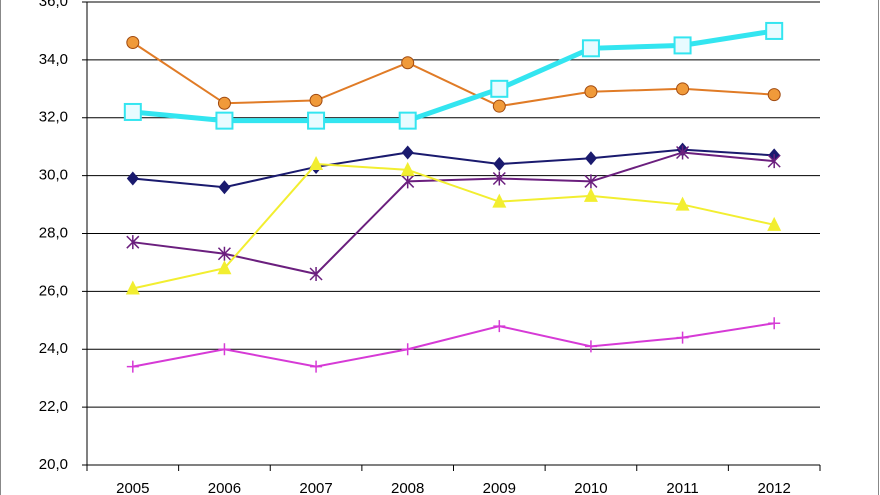 Image resolution: width=880 pixels, height=495 pixels. Describe the element at coordinates (53, 232) in the screenshot. I see `y-tick-label: 28,0` at that location.